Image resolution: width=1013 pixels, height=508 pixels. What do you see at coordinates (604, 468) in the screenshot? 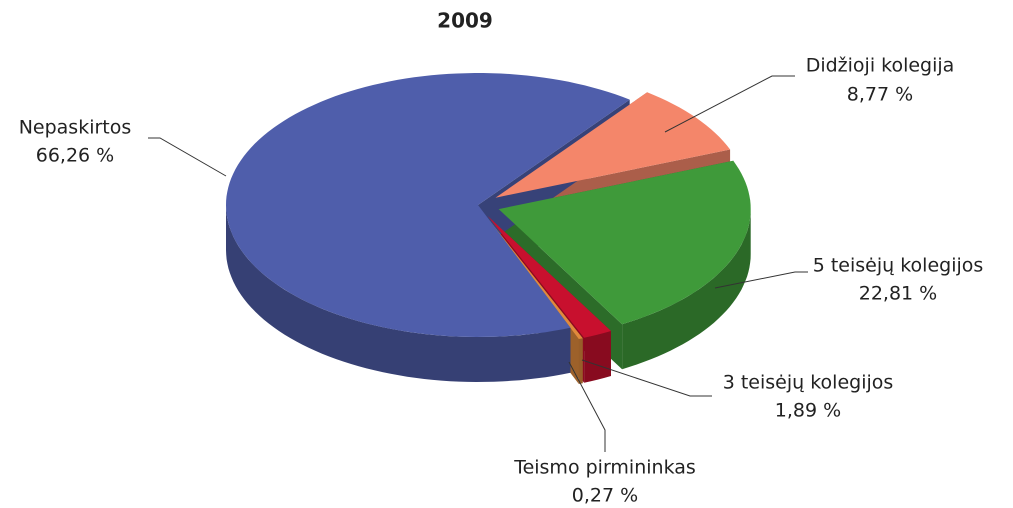
I see `slice-label: Teismo pirmininkas` at bounding box center [604, 468].